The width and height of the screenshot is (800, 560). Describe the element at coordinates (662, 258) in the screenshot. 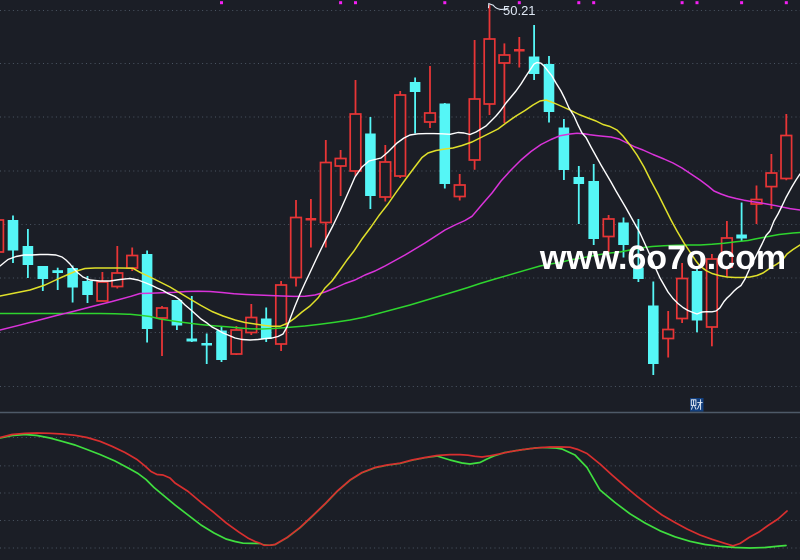

I see `svg-text: www.6o7o.com` at that location.